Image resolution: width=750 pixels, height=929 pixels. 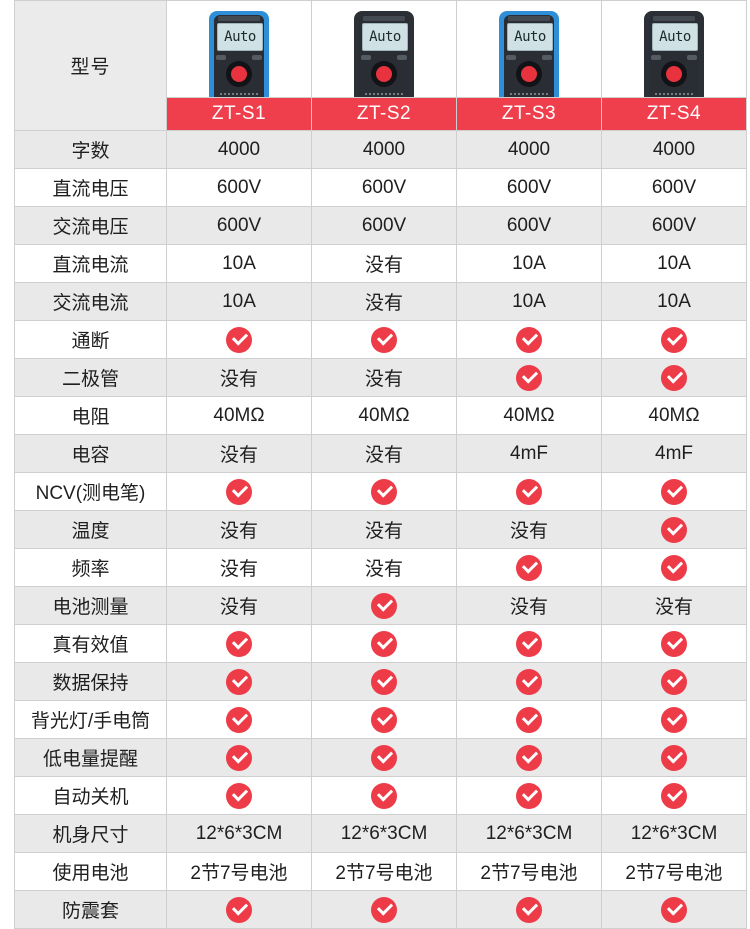 What do you see at coordinates (529, 114) in the screenshot?
I see `model-name-cell: ZT-S3` at bounding box center [529, 114].